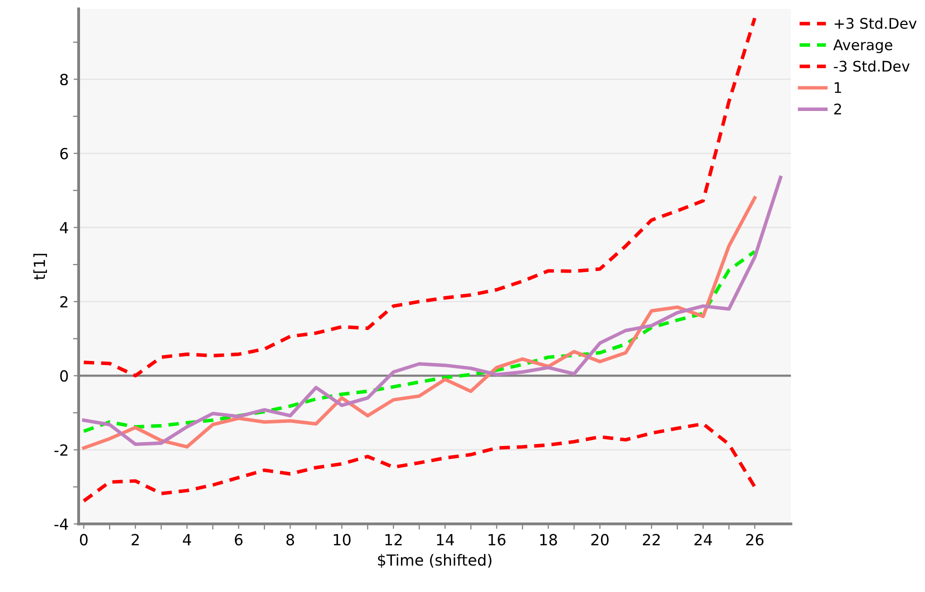 The height and width of the screenshot is (592, 925). I want to click on x-tick-label: 0, so click(84, 540).